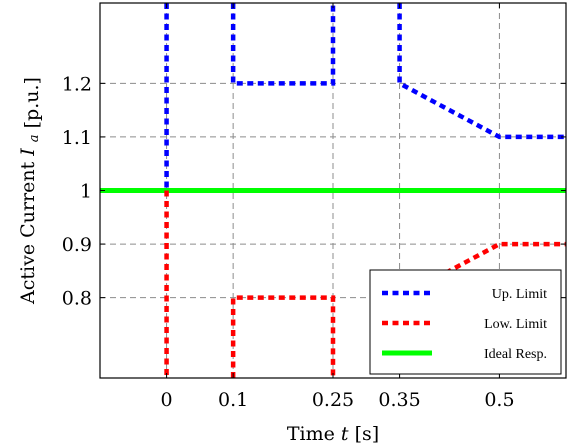 The height and width of the screenshot is (448, 577). I want to click on y-tick-label: 1.2, so click(77, 84).